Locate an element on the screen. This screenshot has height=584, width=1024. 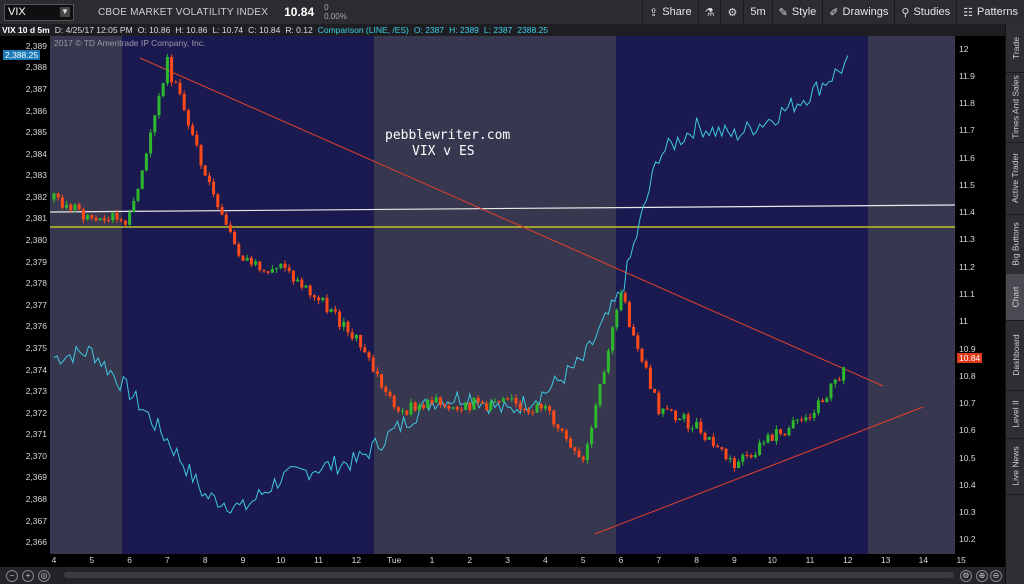
sidebar-tab-label: Level II is located at coordinates (1015, 414).